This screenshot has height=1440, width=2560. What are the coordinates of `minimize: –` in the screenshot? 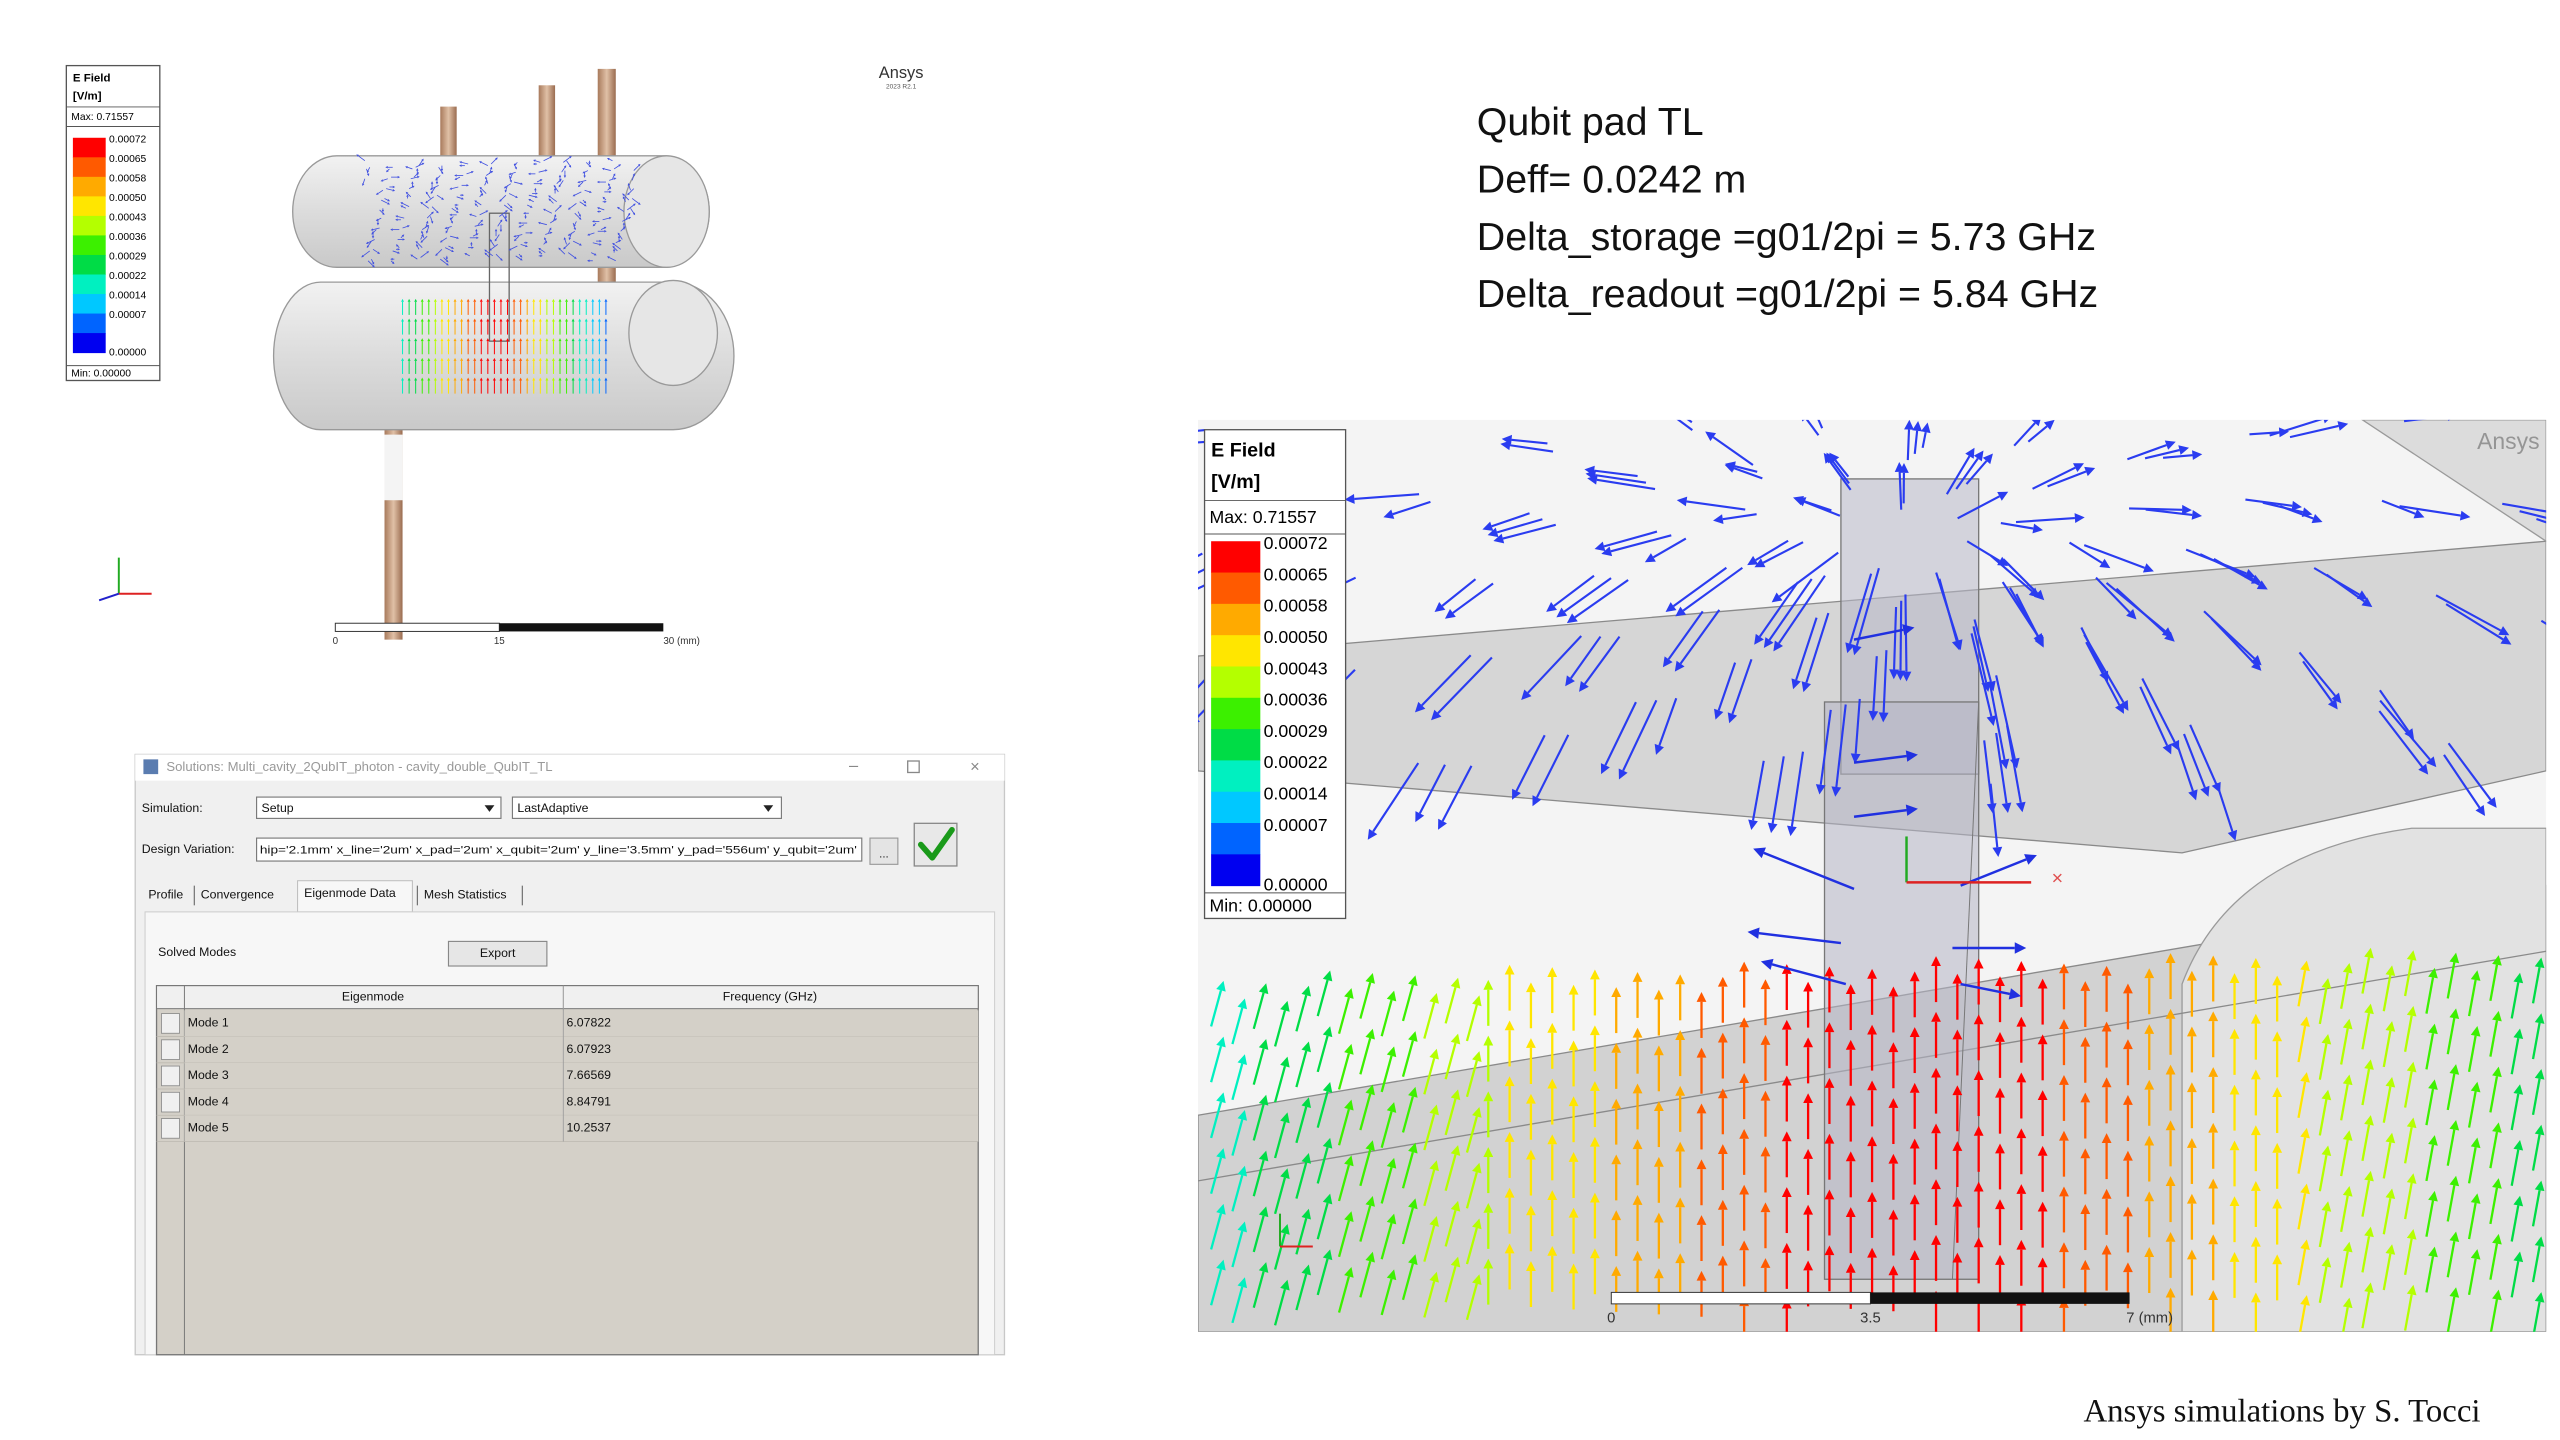 It's located at (854, 765).